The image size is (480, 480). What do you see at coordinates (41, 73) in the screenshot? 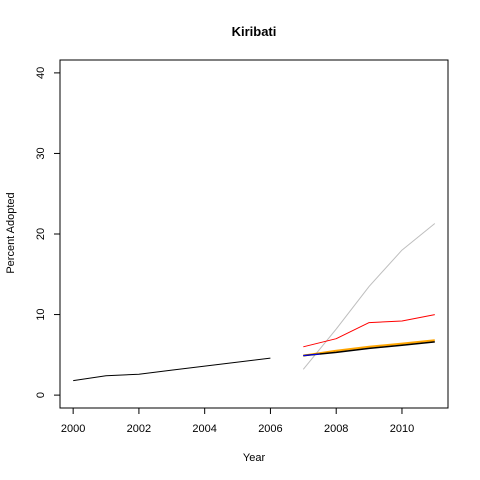
I see `y-tick-label: 40` at bounding box center [41, 73].